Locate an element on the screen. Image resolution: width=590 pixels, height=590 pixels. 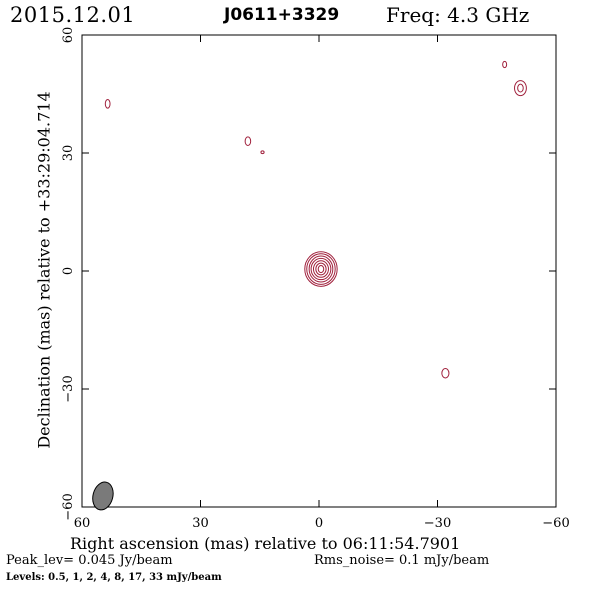
x-tick-label: −30 is located at coordinates (437, 523).